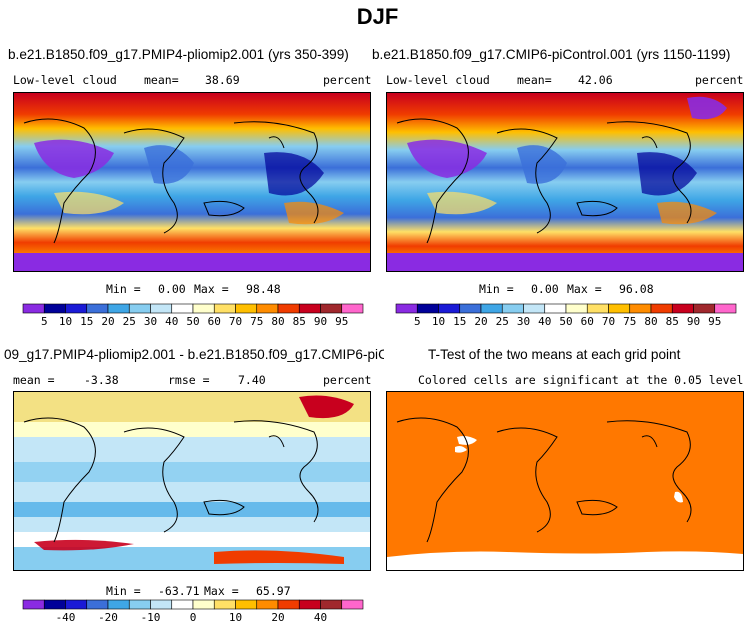 The image size is (755, 628). I want to click on panel3-map-svg, so click(192, 481).